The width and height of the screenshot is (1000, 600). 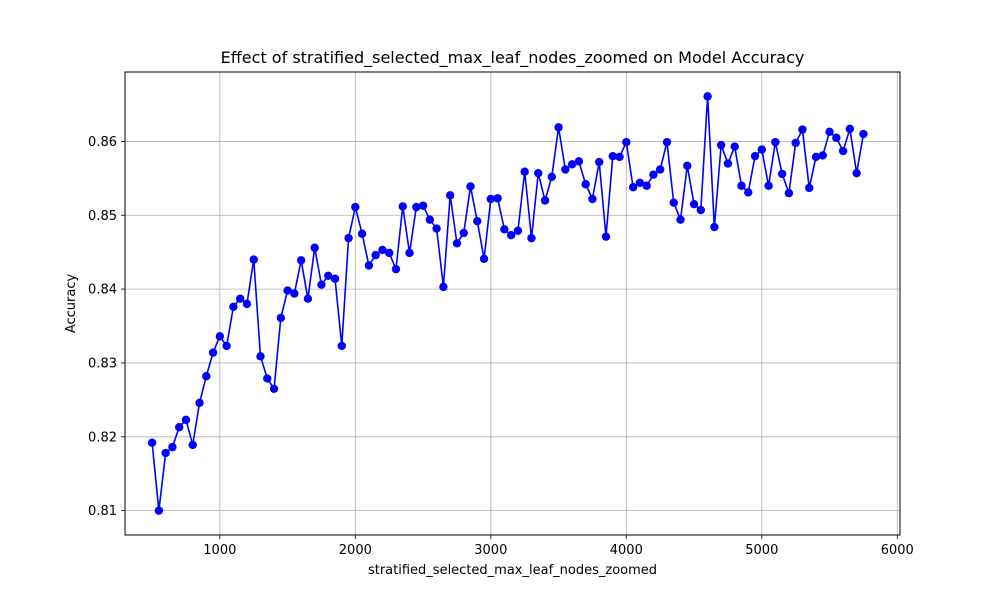 I want to click on x-tick-label: 3000, so click(x=490, y=550).